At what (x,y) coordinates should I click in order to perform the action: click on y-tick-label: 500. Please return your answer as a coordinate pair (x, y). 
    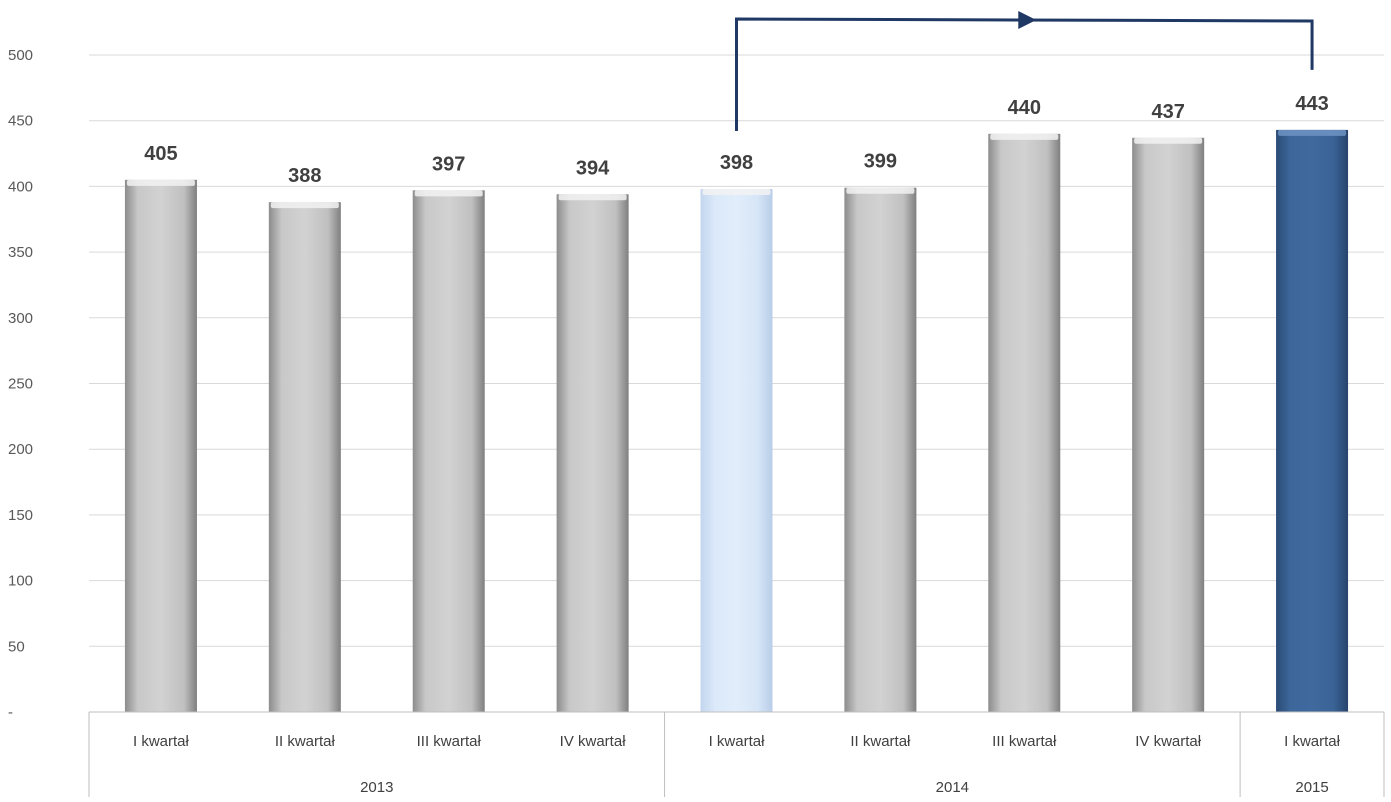
    Looking at the image, I should click on (20, 55).